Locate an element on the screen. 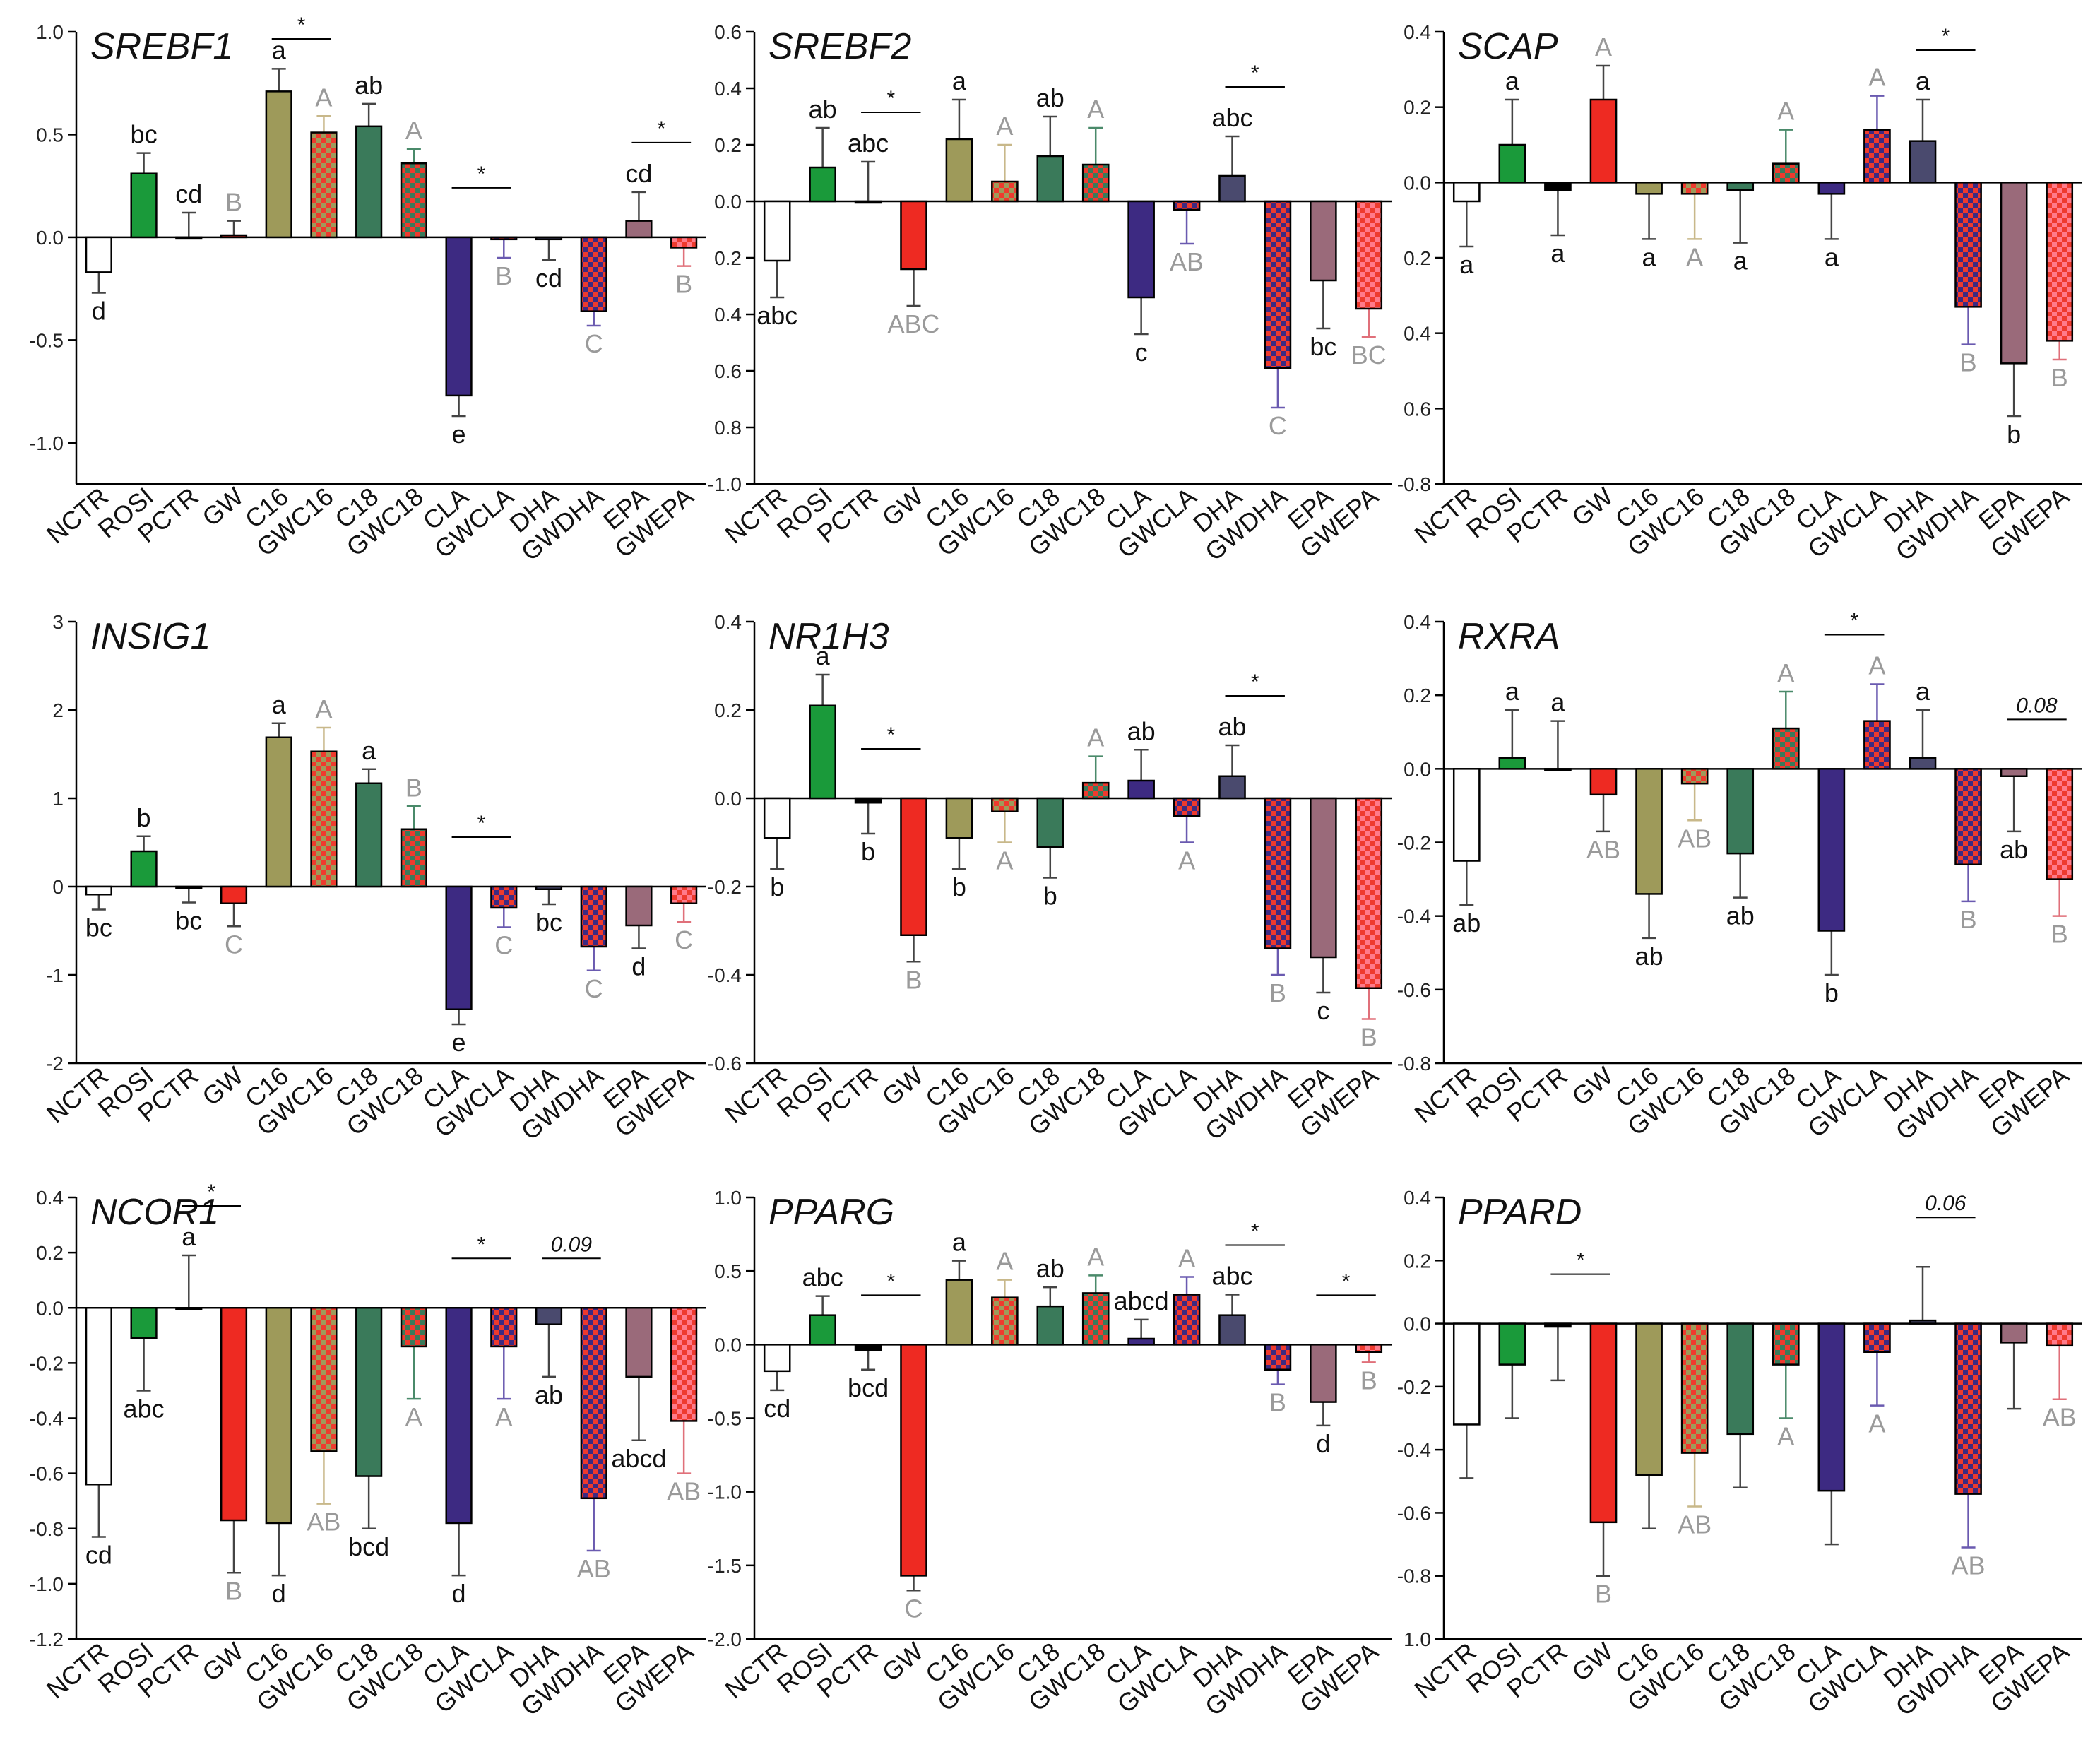  bar-epa is located at coordinates (1323, 241).